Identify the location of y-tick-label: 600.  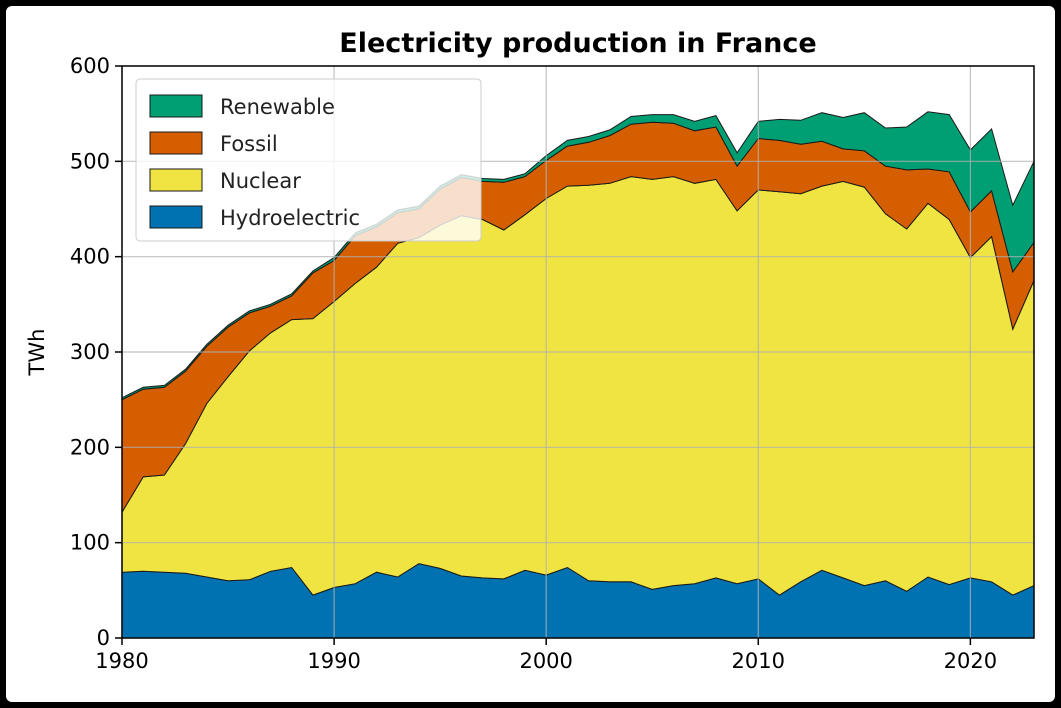
(90, 66).